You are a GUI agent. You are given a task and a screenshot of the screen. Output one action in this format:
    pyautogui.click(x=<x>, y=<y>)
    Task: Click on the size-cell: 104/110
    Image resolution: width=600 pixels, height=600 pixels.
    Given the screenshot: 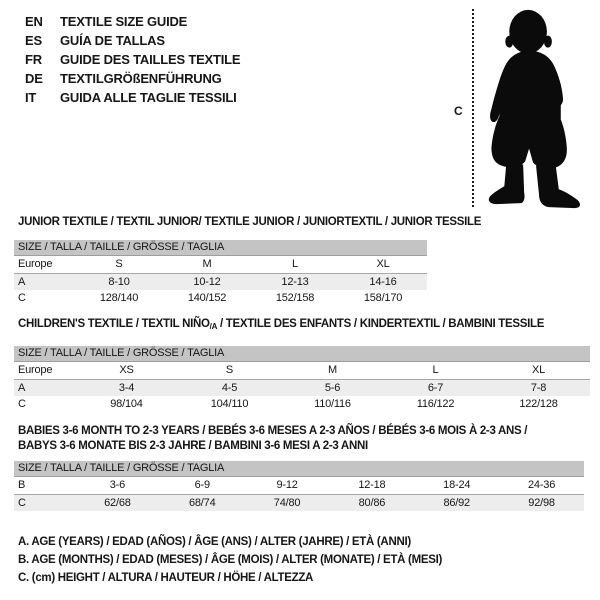 What is the action you would take?
    pyautogui.click(x=229, y=404)
    